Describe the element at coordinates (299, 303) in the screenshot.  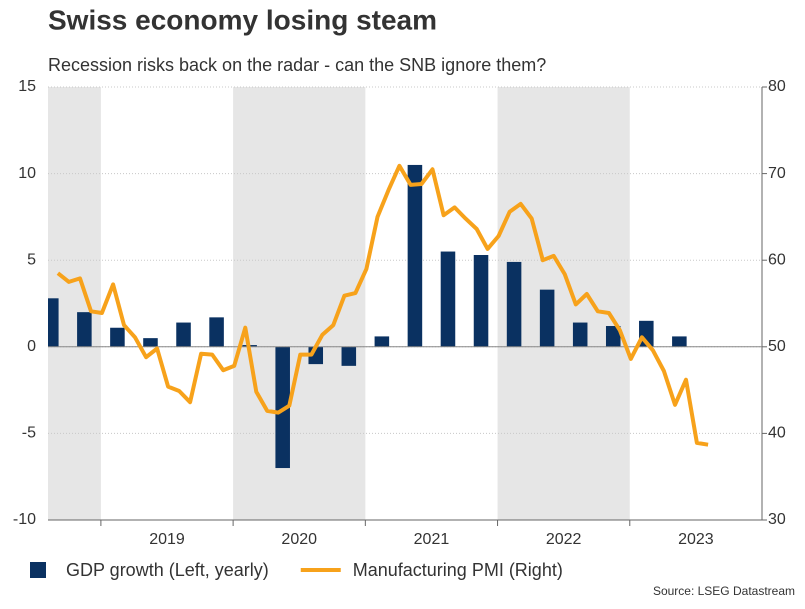
I see `year-shading` at that location.